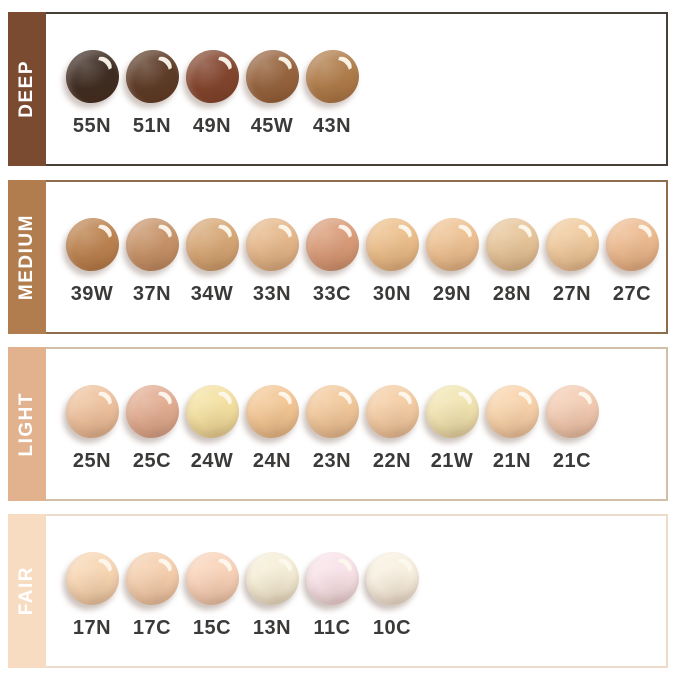  I want to click on swatch: 24W, so click(212, 429).